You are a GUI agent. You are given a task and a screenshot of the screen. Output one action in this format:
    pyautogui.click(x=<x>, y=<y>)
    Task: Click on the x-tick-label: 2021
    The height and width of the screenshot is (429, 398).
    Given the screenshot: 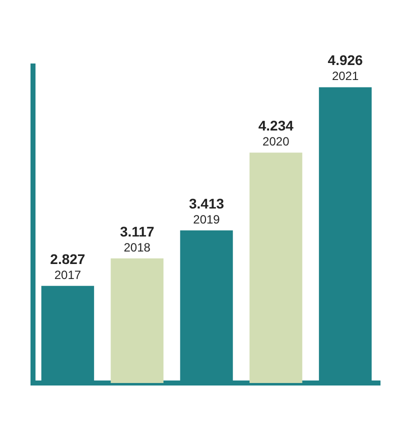 What is the action you would take?
    pyautogui.click(x=345, y=76)
    